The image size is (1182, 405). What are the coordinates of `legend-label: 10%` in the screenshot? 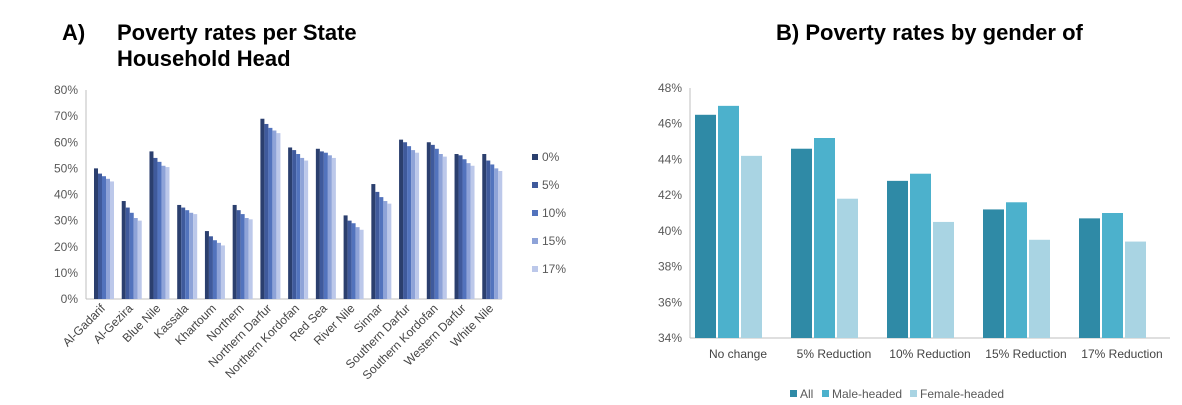 It's located at (554, 213).